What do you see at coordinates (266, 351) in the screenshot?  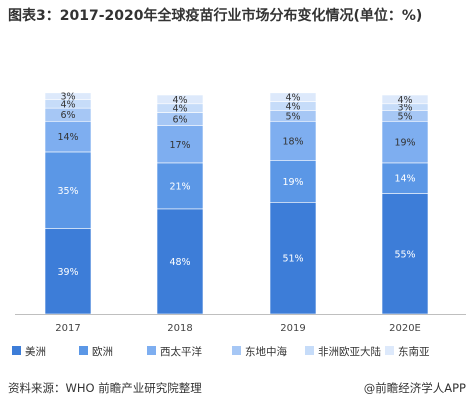 I see `legend-label: 东地中海` at bounding box center [266, 351].